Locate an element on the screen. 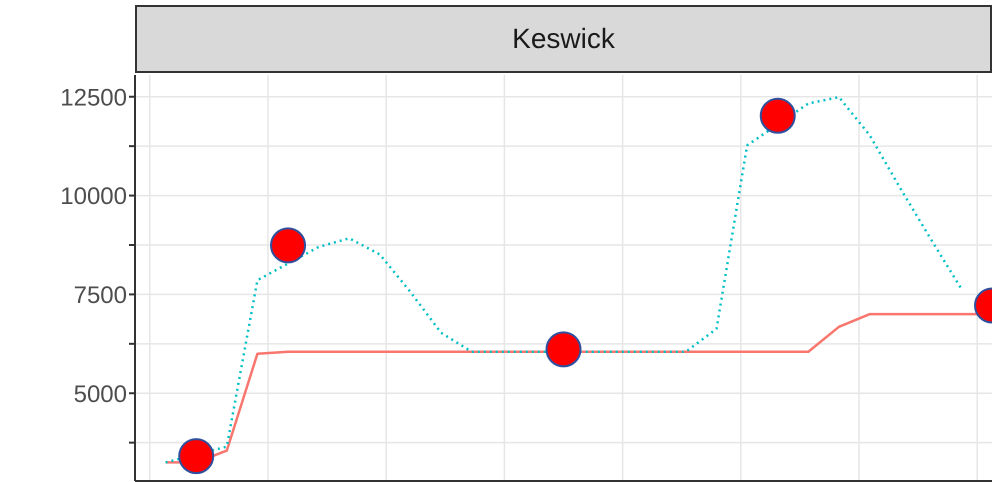 The image size is (992, 482). y-tick-label: 12500 is located at coordinates (93, 98).